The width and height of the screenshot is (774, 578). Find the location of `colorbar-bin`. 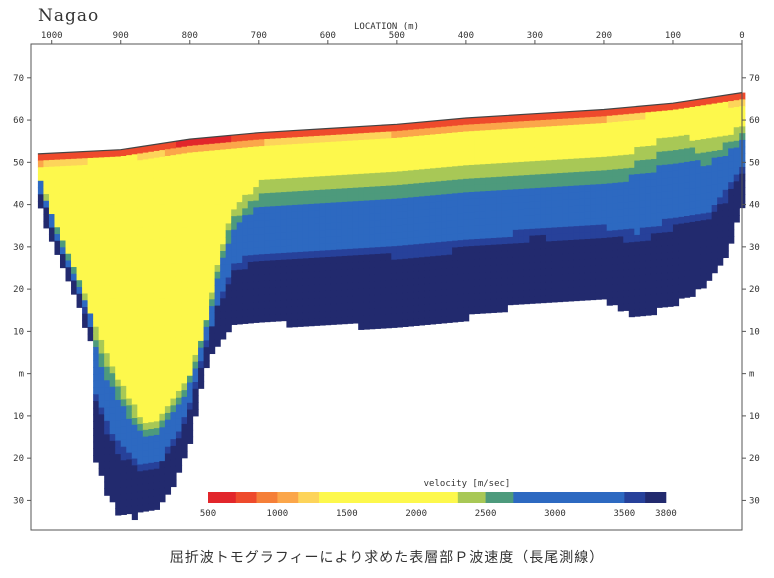

colorbar-bin is located at coordinates (246, 497).